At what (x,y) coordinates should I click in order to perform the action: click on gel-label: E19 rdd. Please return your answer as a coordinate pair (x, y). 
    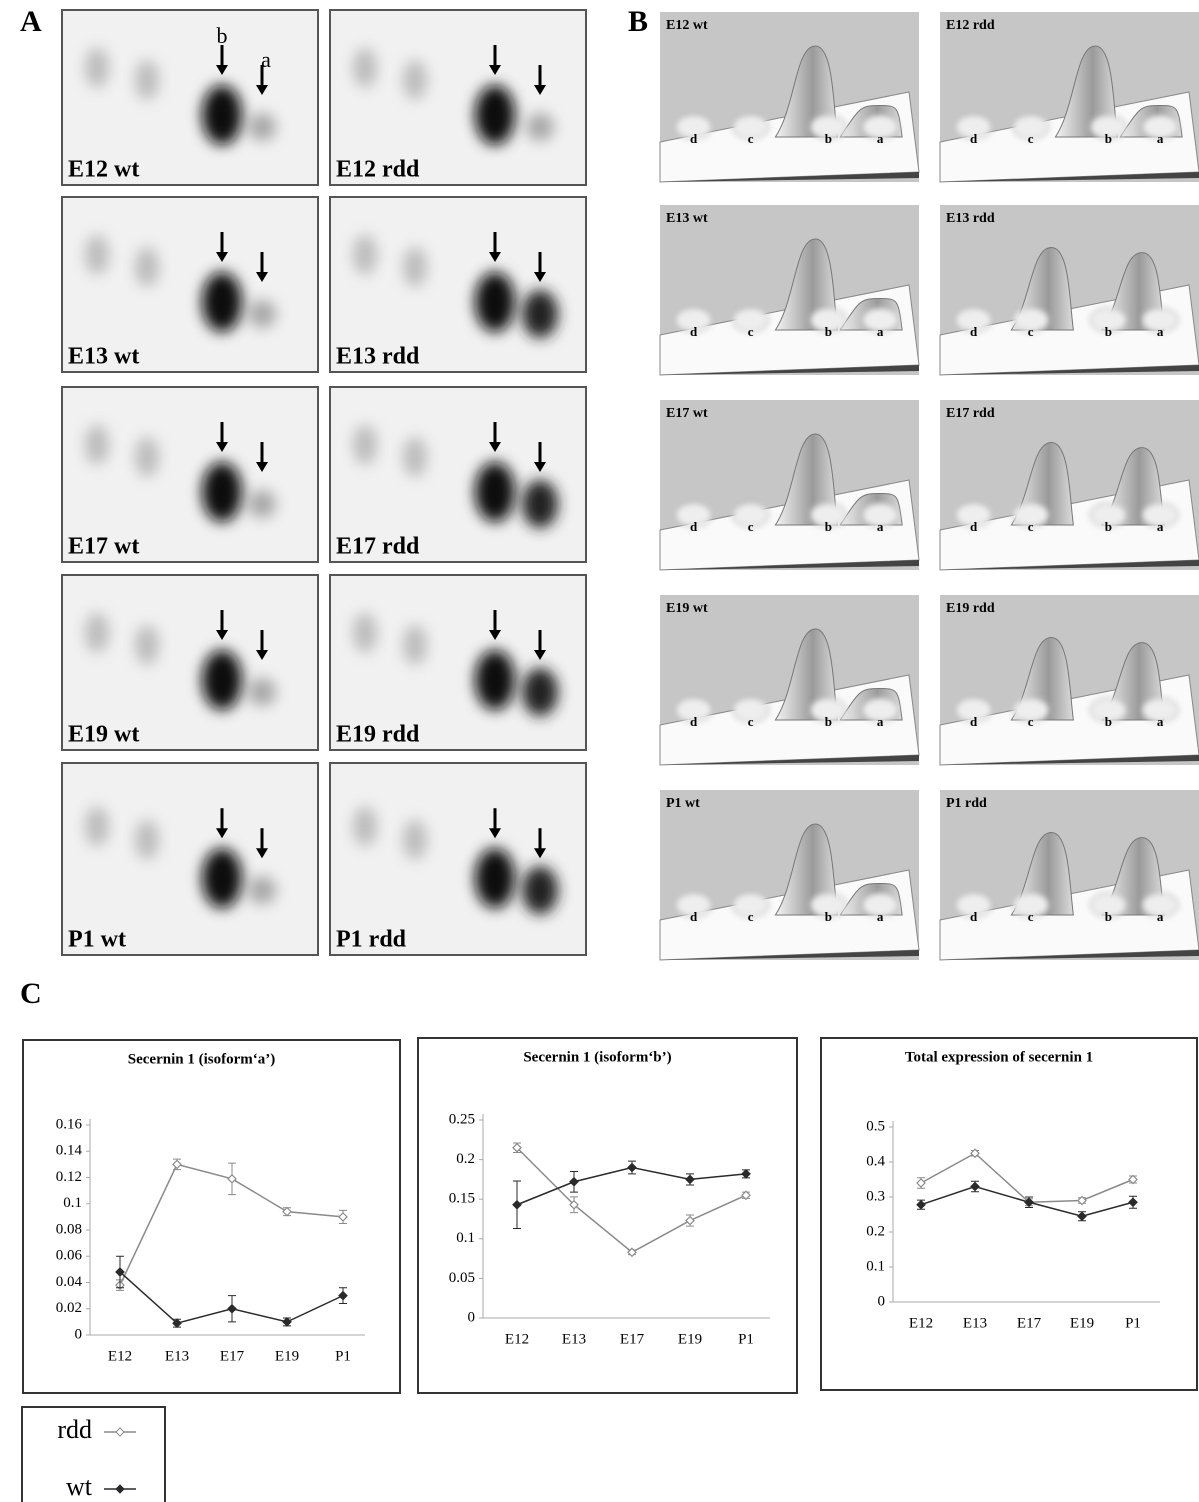
    Looking at the image, I should click on (378, 735).